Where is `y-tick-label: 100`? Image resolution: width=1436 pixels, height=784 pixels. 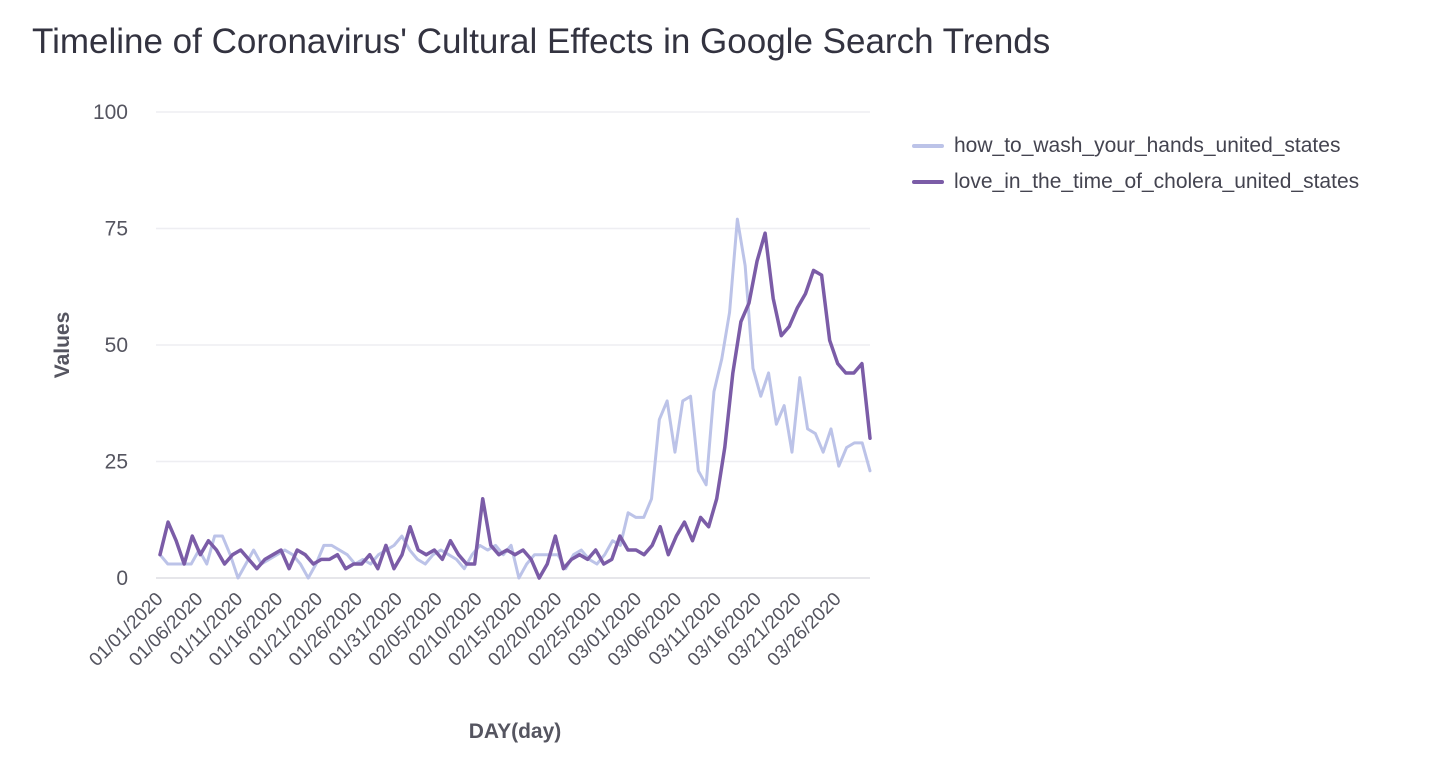
y-tick-label: 100 is located at coordinates (110, 112).